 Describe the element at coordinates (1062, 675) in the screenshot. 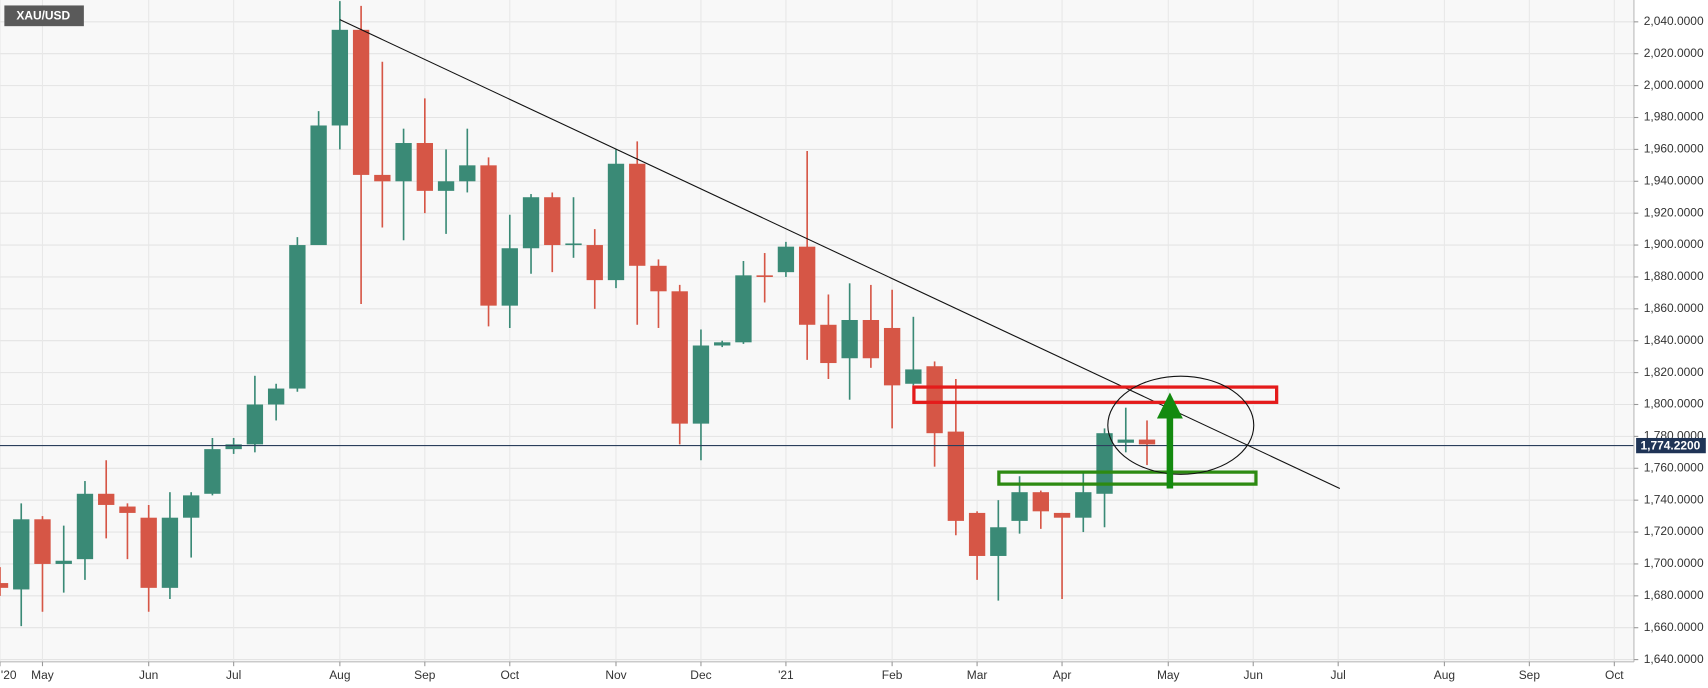

I see `x-tick-label: Apr` at that location.